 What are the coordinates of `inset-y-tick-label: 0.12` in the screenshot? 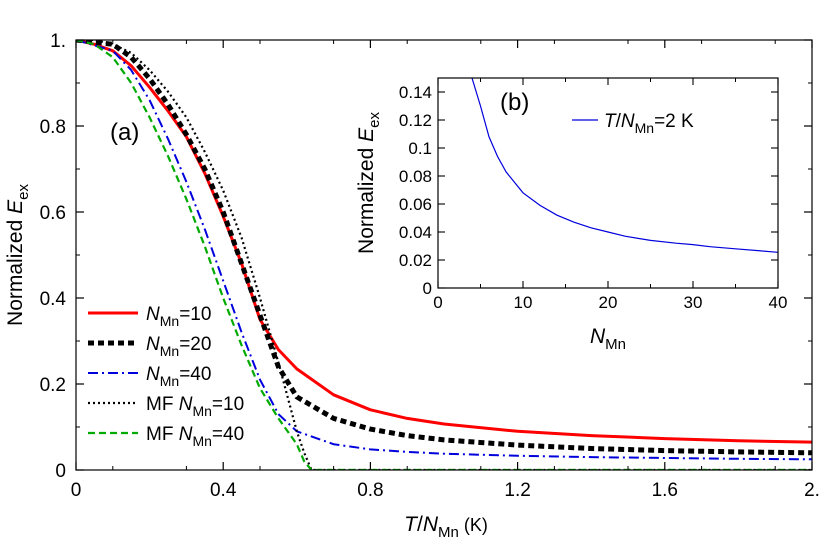 It's located at (415, 120).